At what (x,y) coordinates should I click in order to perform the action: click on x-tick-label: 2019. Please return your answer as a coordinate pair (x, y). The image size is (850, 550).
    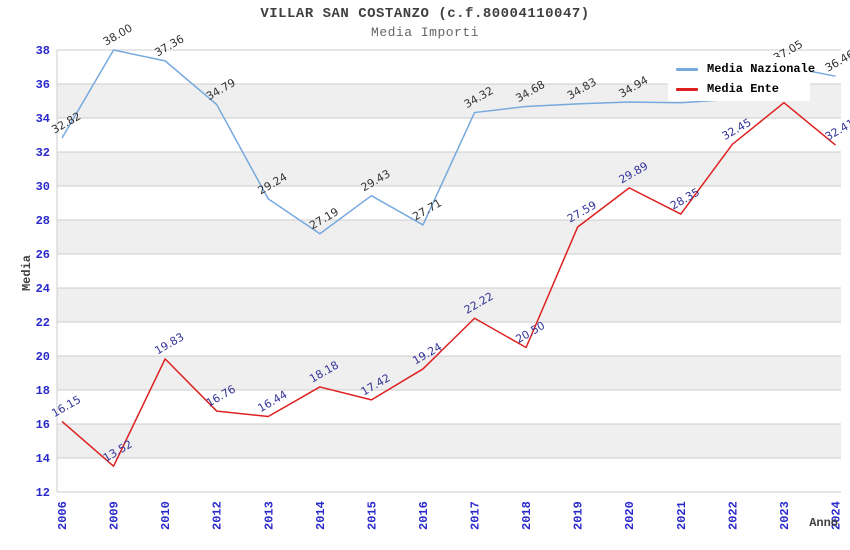
    Looking at the image, I should click on (579, 515).